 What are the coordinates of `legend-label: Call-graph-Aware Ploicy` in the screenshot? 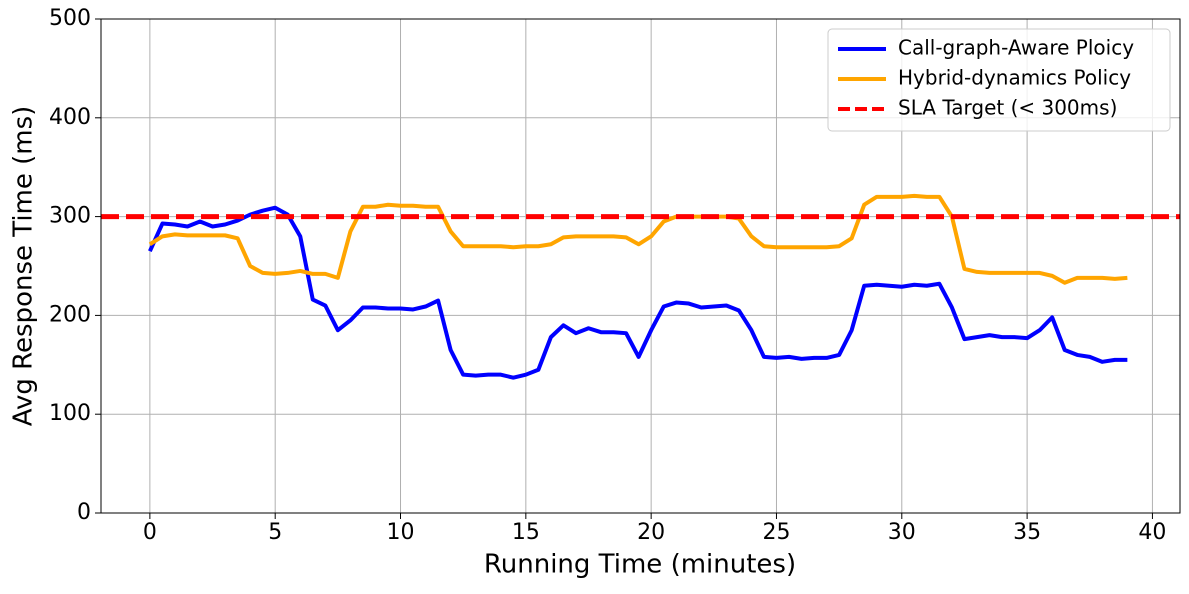 It's located at (1016, 48).